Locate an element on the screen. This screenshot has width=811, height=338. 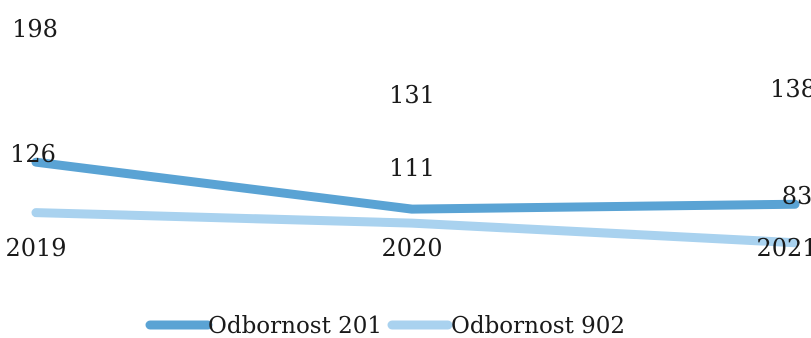
legend-label: Odbornost 902 is located at coordinates (538, 325).